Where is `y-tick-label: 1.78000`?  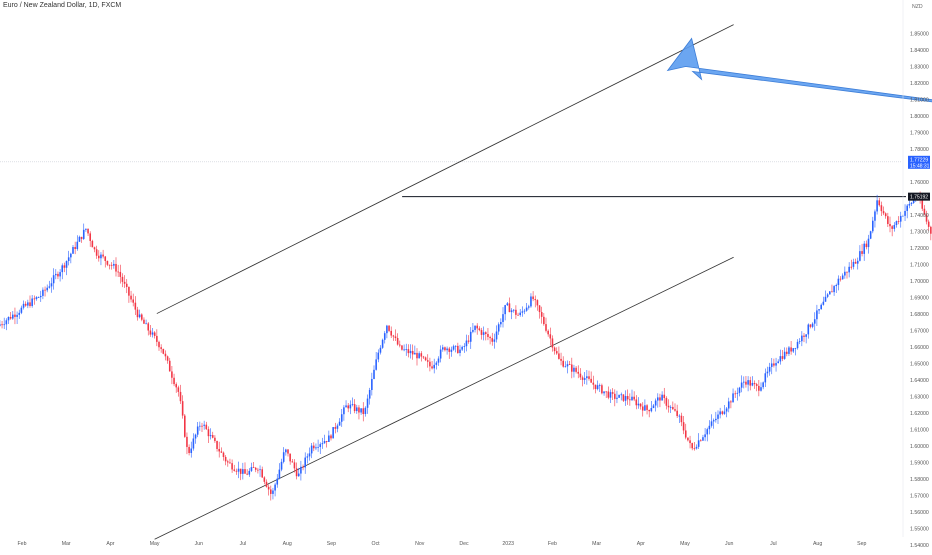
y-tick-label: 1.78000 is located at coordinates (919, 150).